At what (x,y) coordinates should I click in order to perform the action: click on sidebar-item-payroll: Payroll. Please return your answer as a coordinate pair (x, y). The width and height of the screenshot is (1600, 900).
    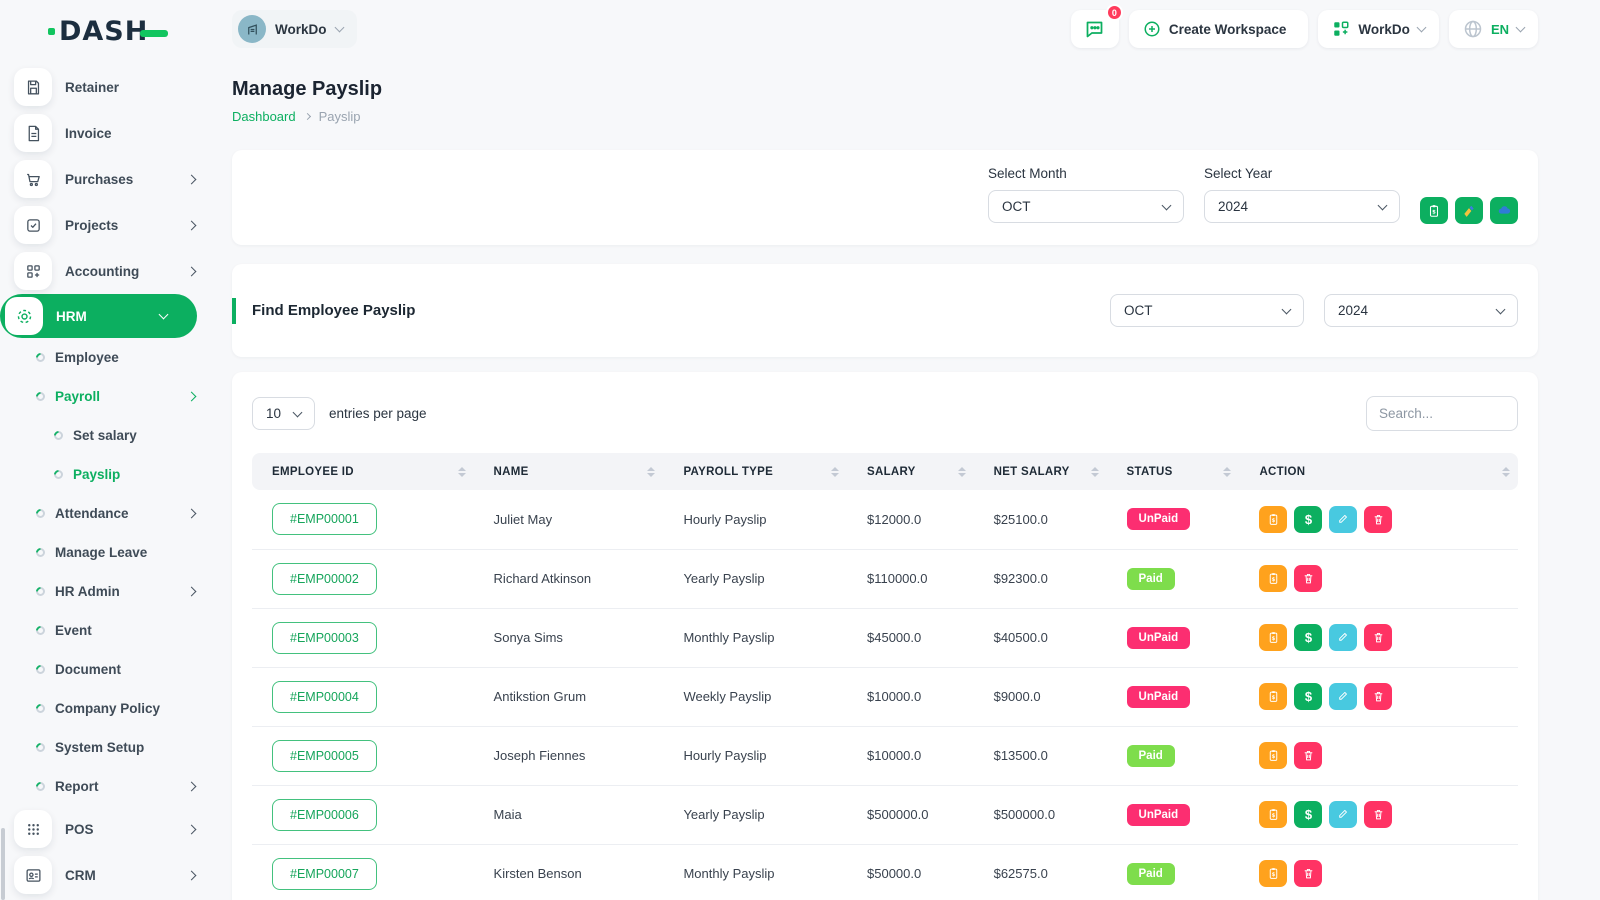
    Looking at the image, I should click on (112, 396).